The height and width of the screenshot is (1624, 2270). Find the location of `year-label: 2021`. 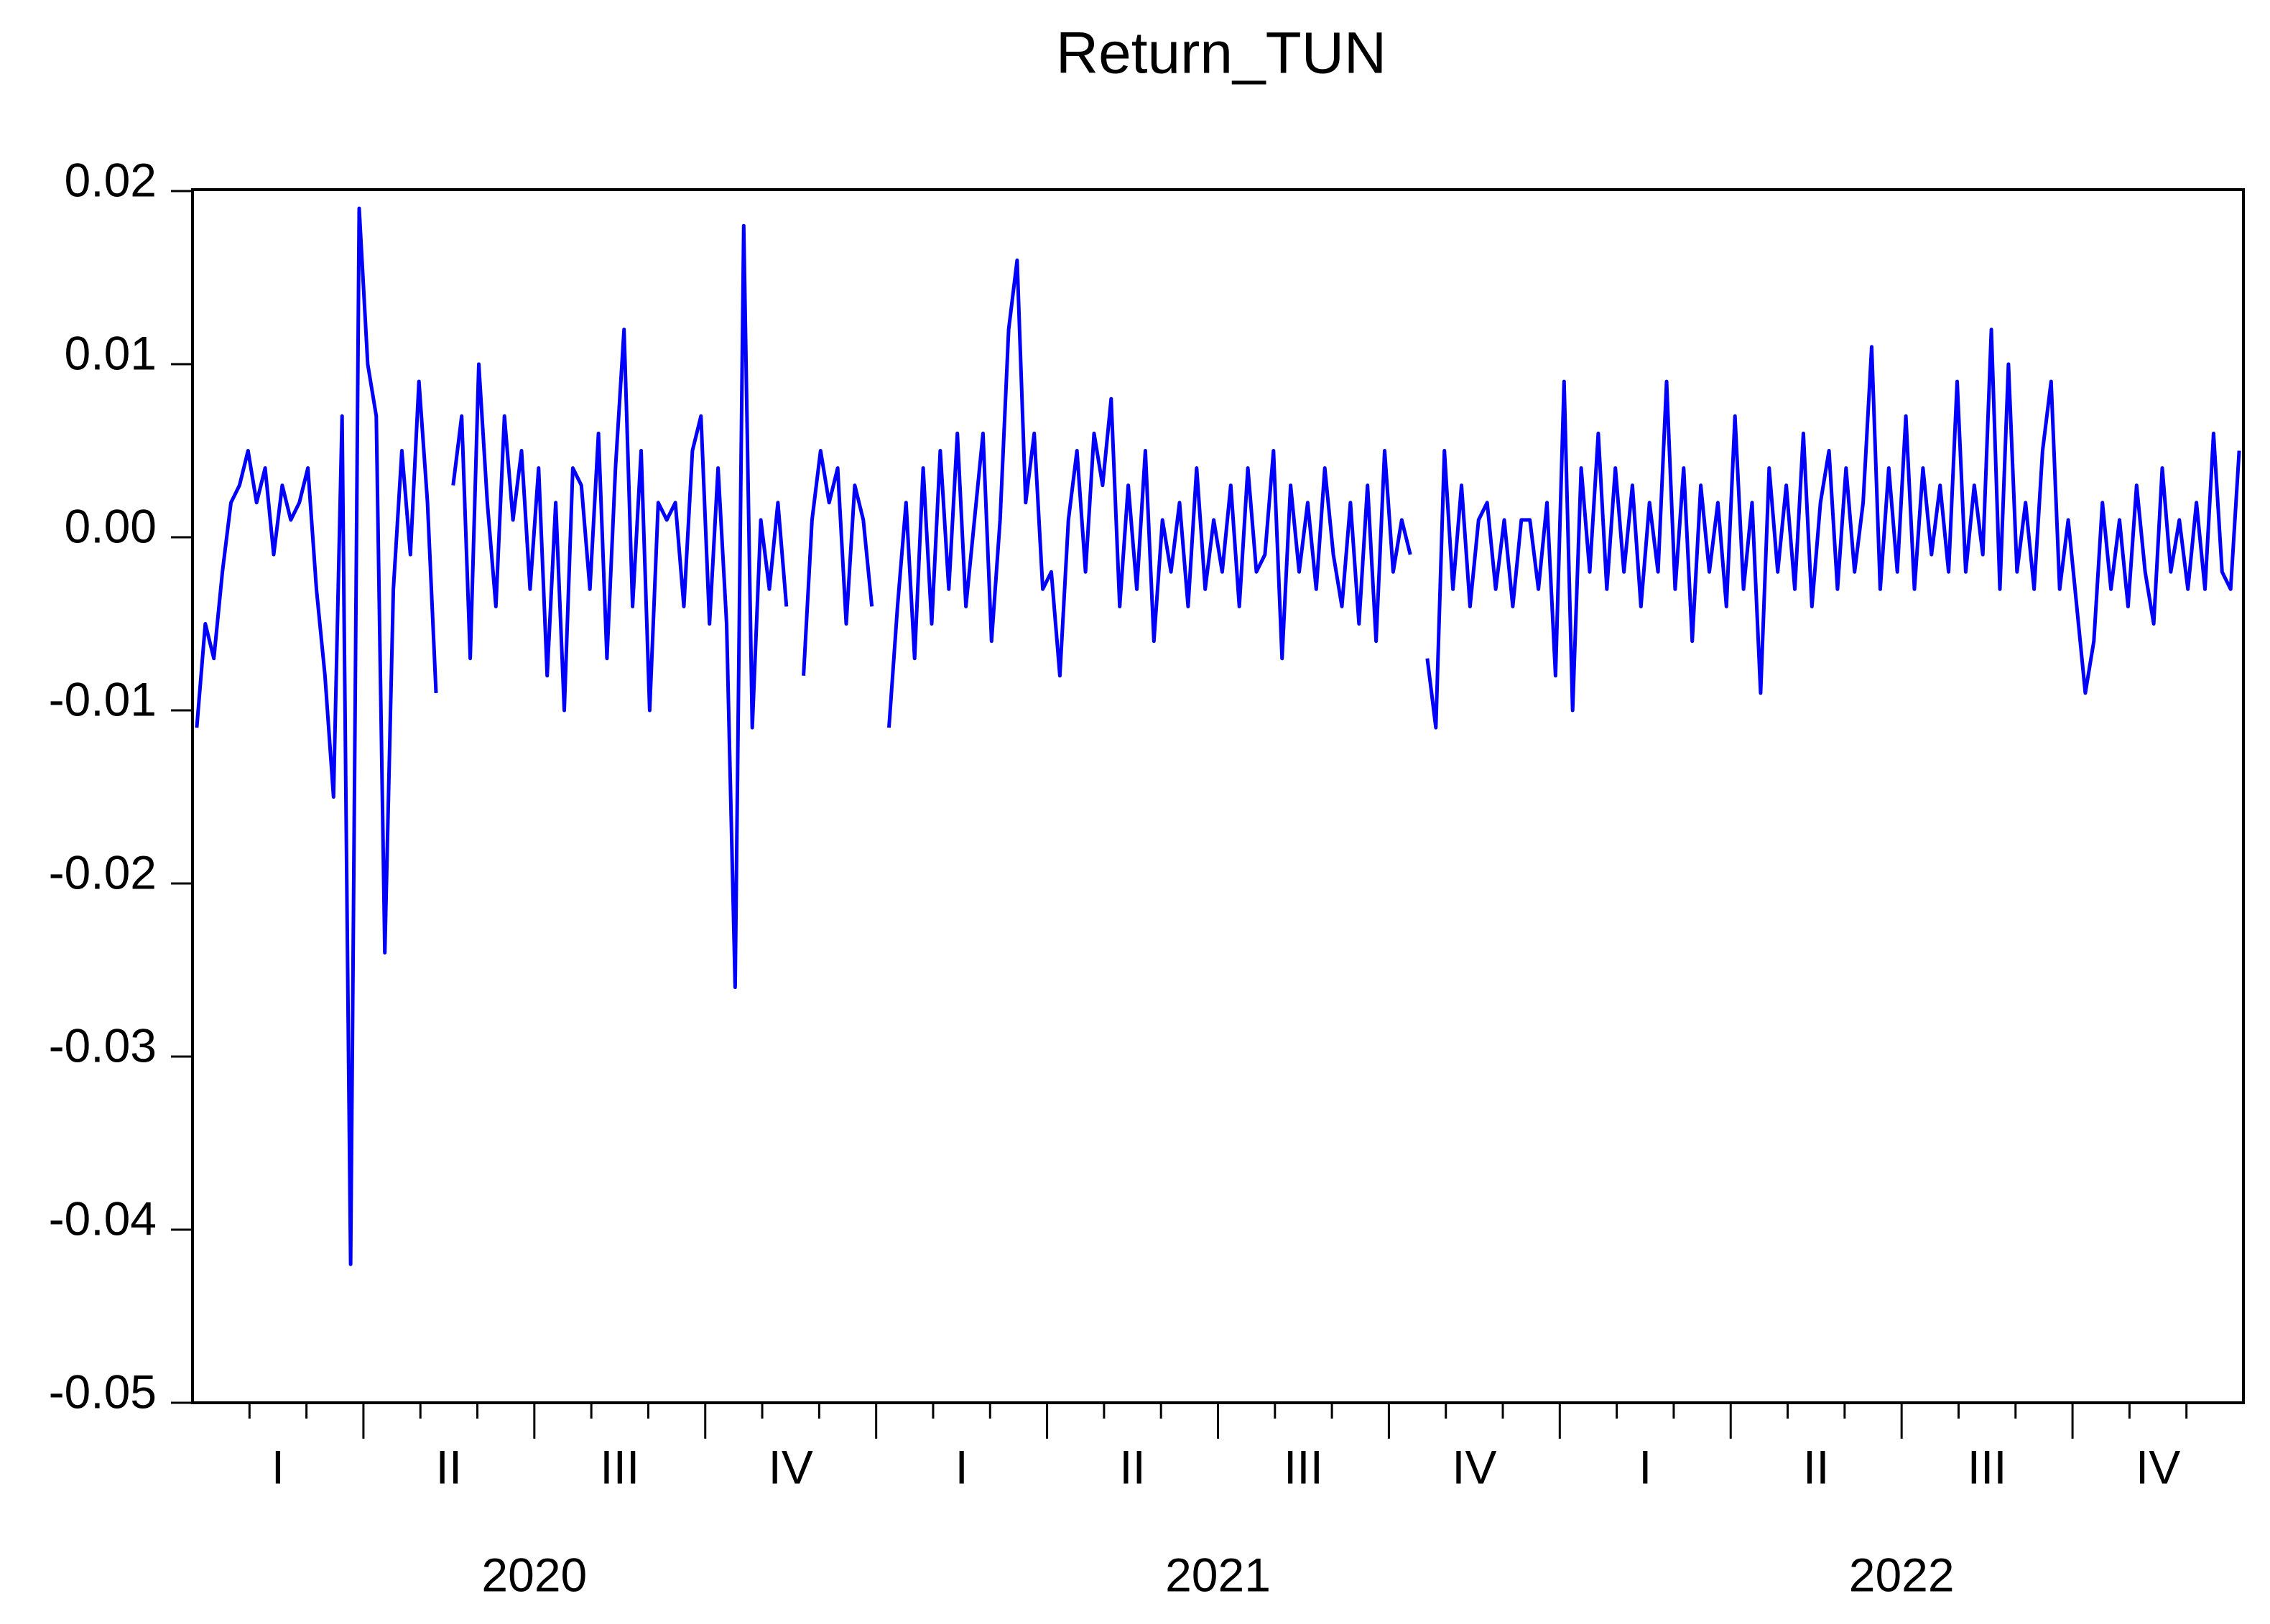

year-label: 2021 is located at coordinates (1218, 1574).